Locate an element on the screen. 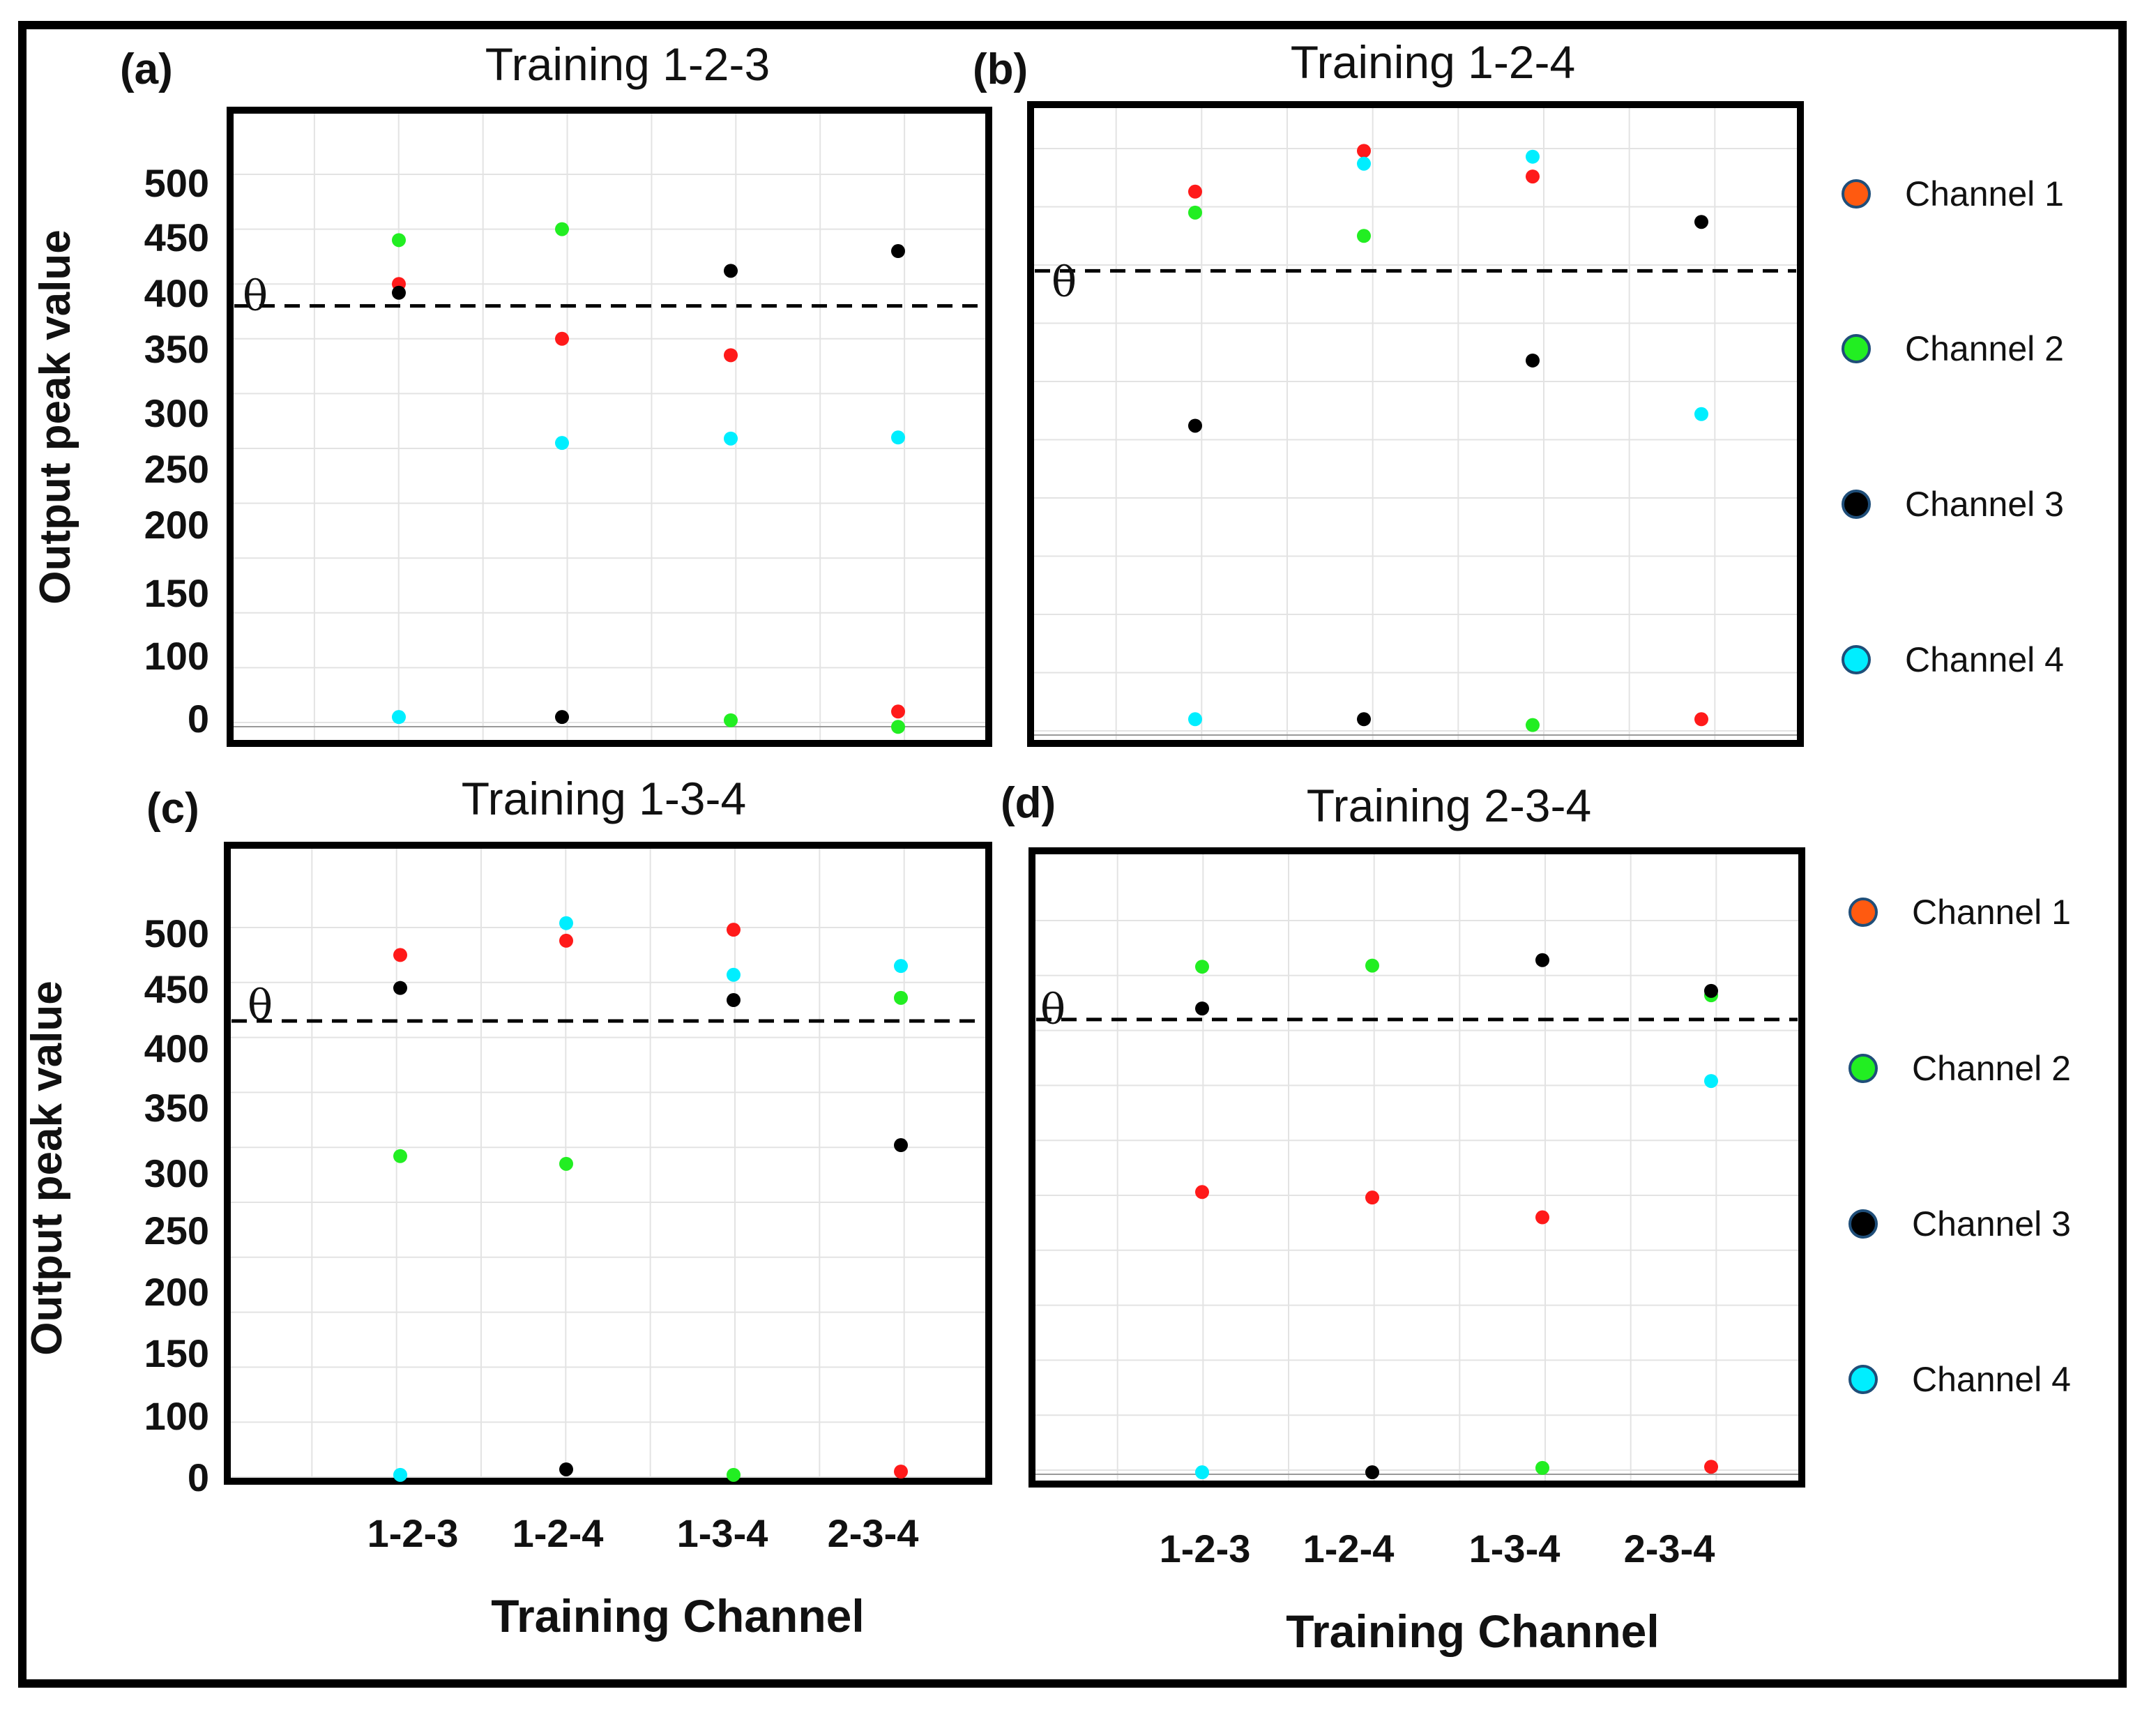 This screenshot has height=1710, width=2156. x-axis-label-left: Training Channel is located at coordinates (677, 1616).